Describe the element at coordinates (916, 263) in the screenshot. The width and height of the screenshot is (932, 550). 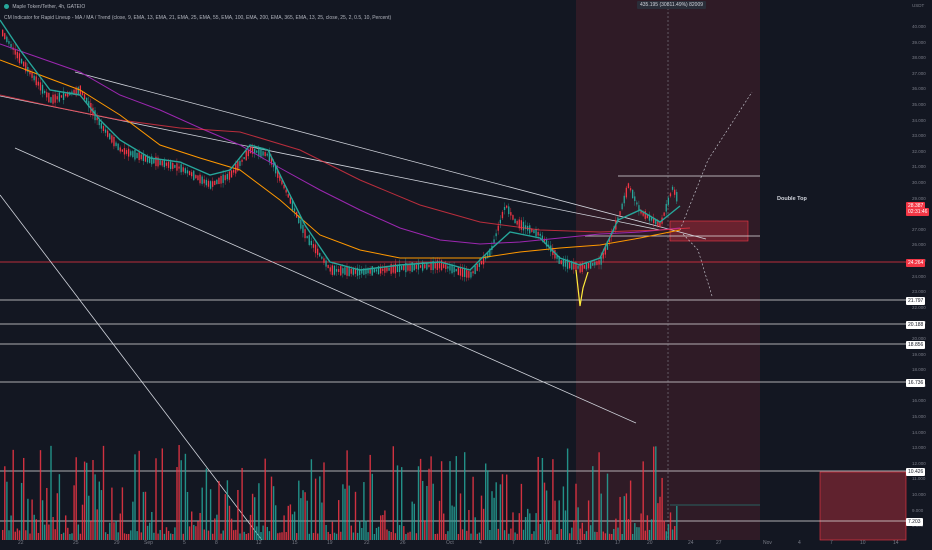
I see `price-tag-level: 24.264` at that location.